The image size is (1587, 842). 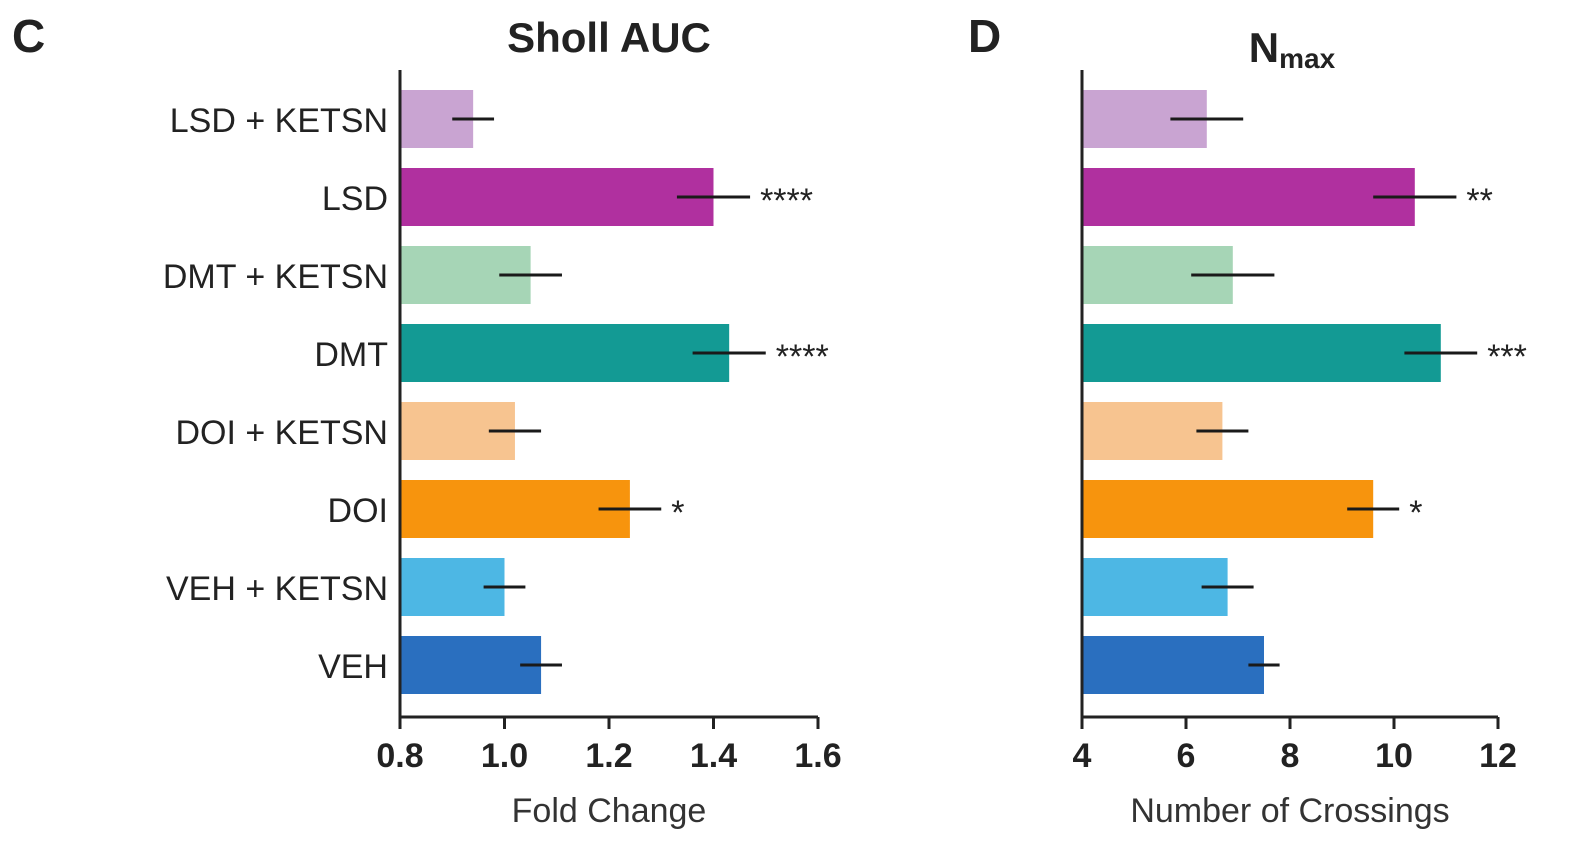 What do you see at coordinates (609, 37) in the screenshot?
I see `chart-title-sholl-auc: Sholl AUC` at bounding box center [609, 37].